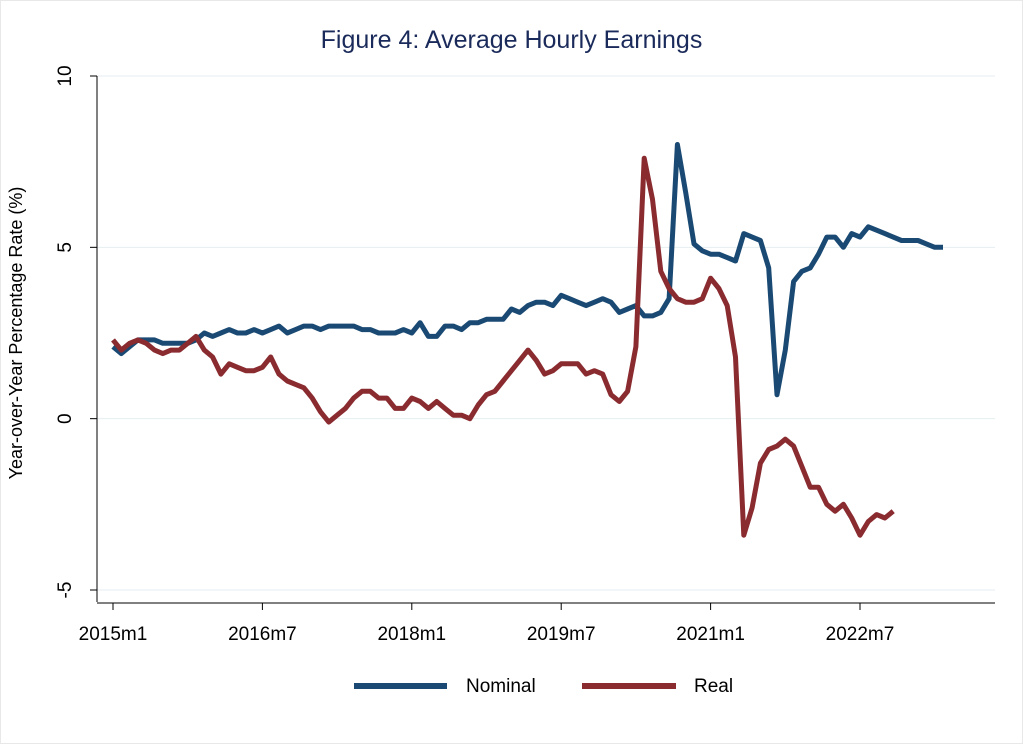  What do you see at coordinates (113, 634) in the screenshot?
I see `x-tick-label: 2015m1` at bounding box center [113, 634].